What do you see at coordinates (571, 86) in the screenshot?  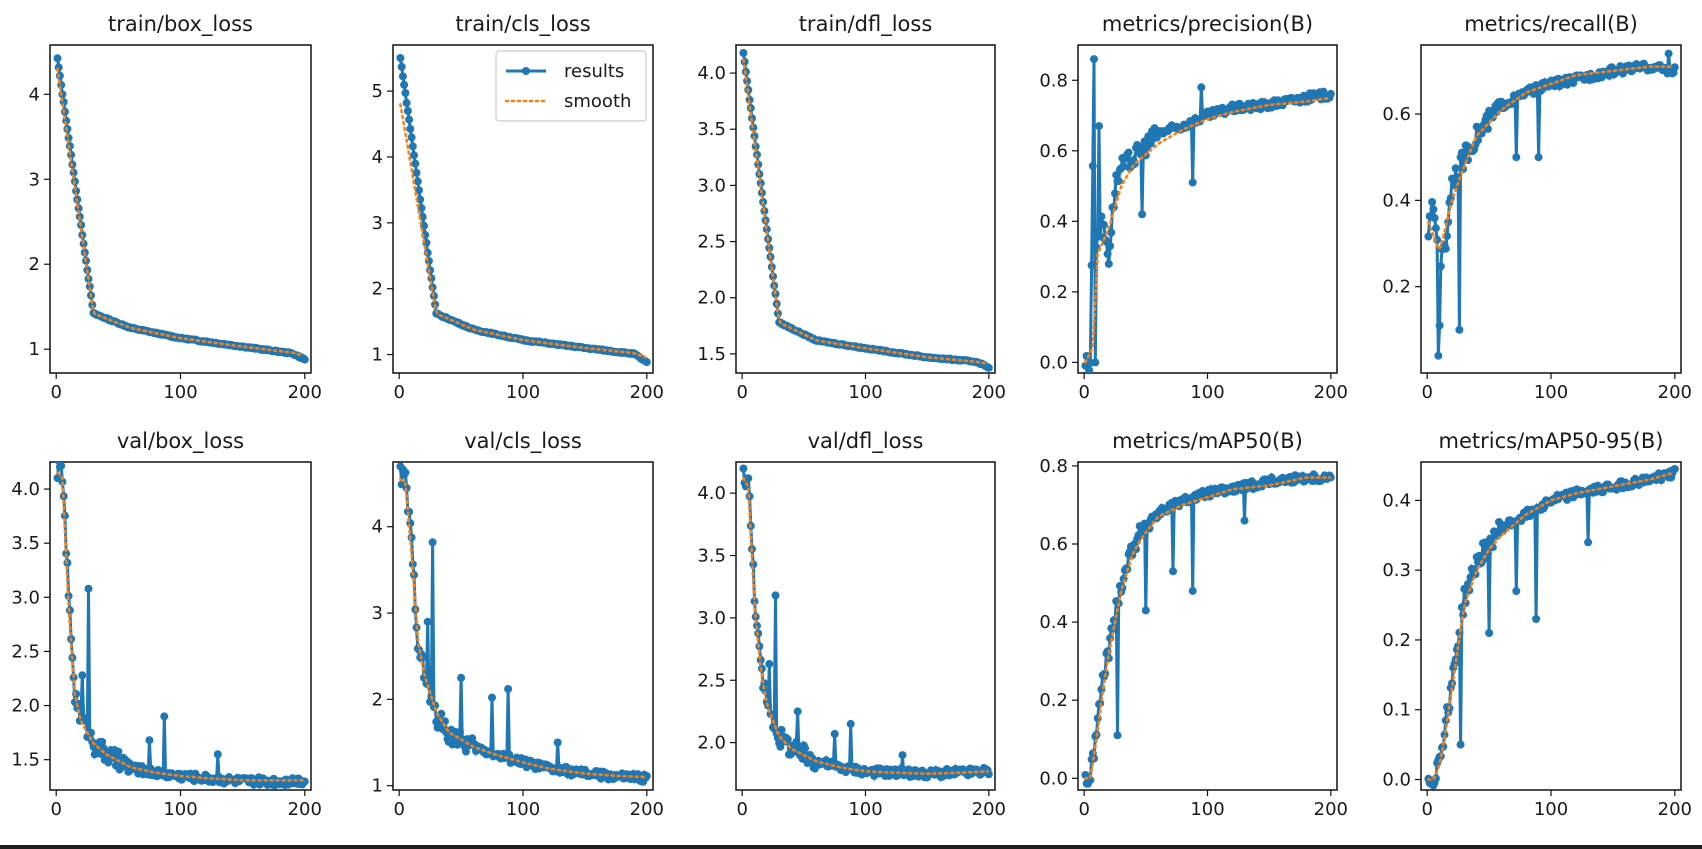 I see `legend-box` at bounding box center [571, 86].